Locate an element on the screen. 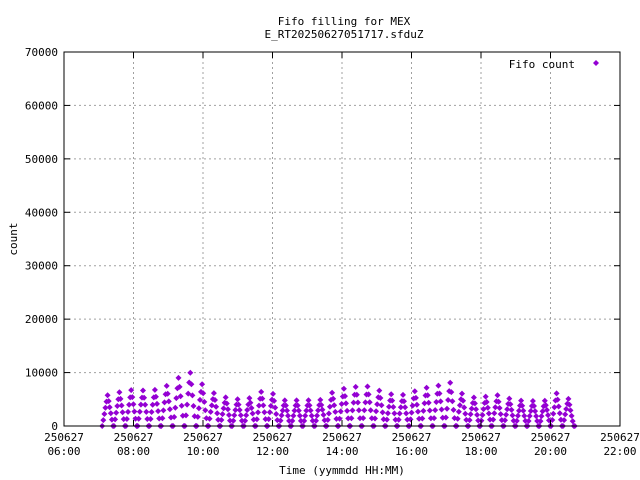 This screenshot has width=640, height=480. y-tick-label: 20000 is located at coordinates (41, 319).